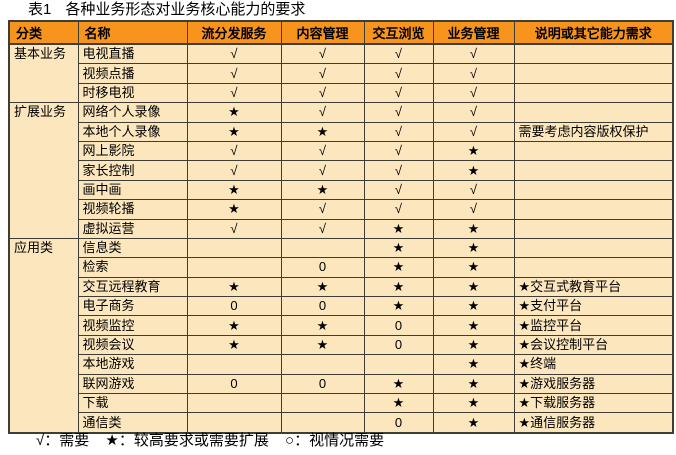 This screenshot has height=455, width=676. What do you see at coordinates (132, 54) in the screenshot?
I see `service-name-cell: 电视直播` at bounding box center [132, 54].